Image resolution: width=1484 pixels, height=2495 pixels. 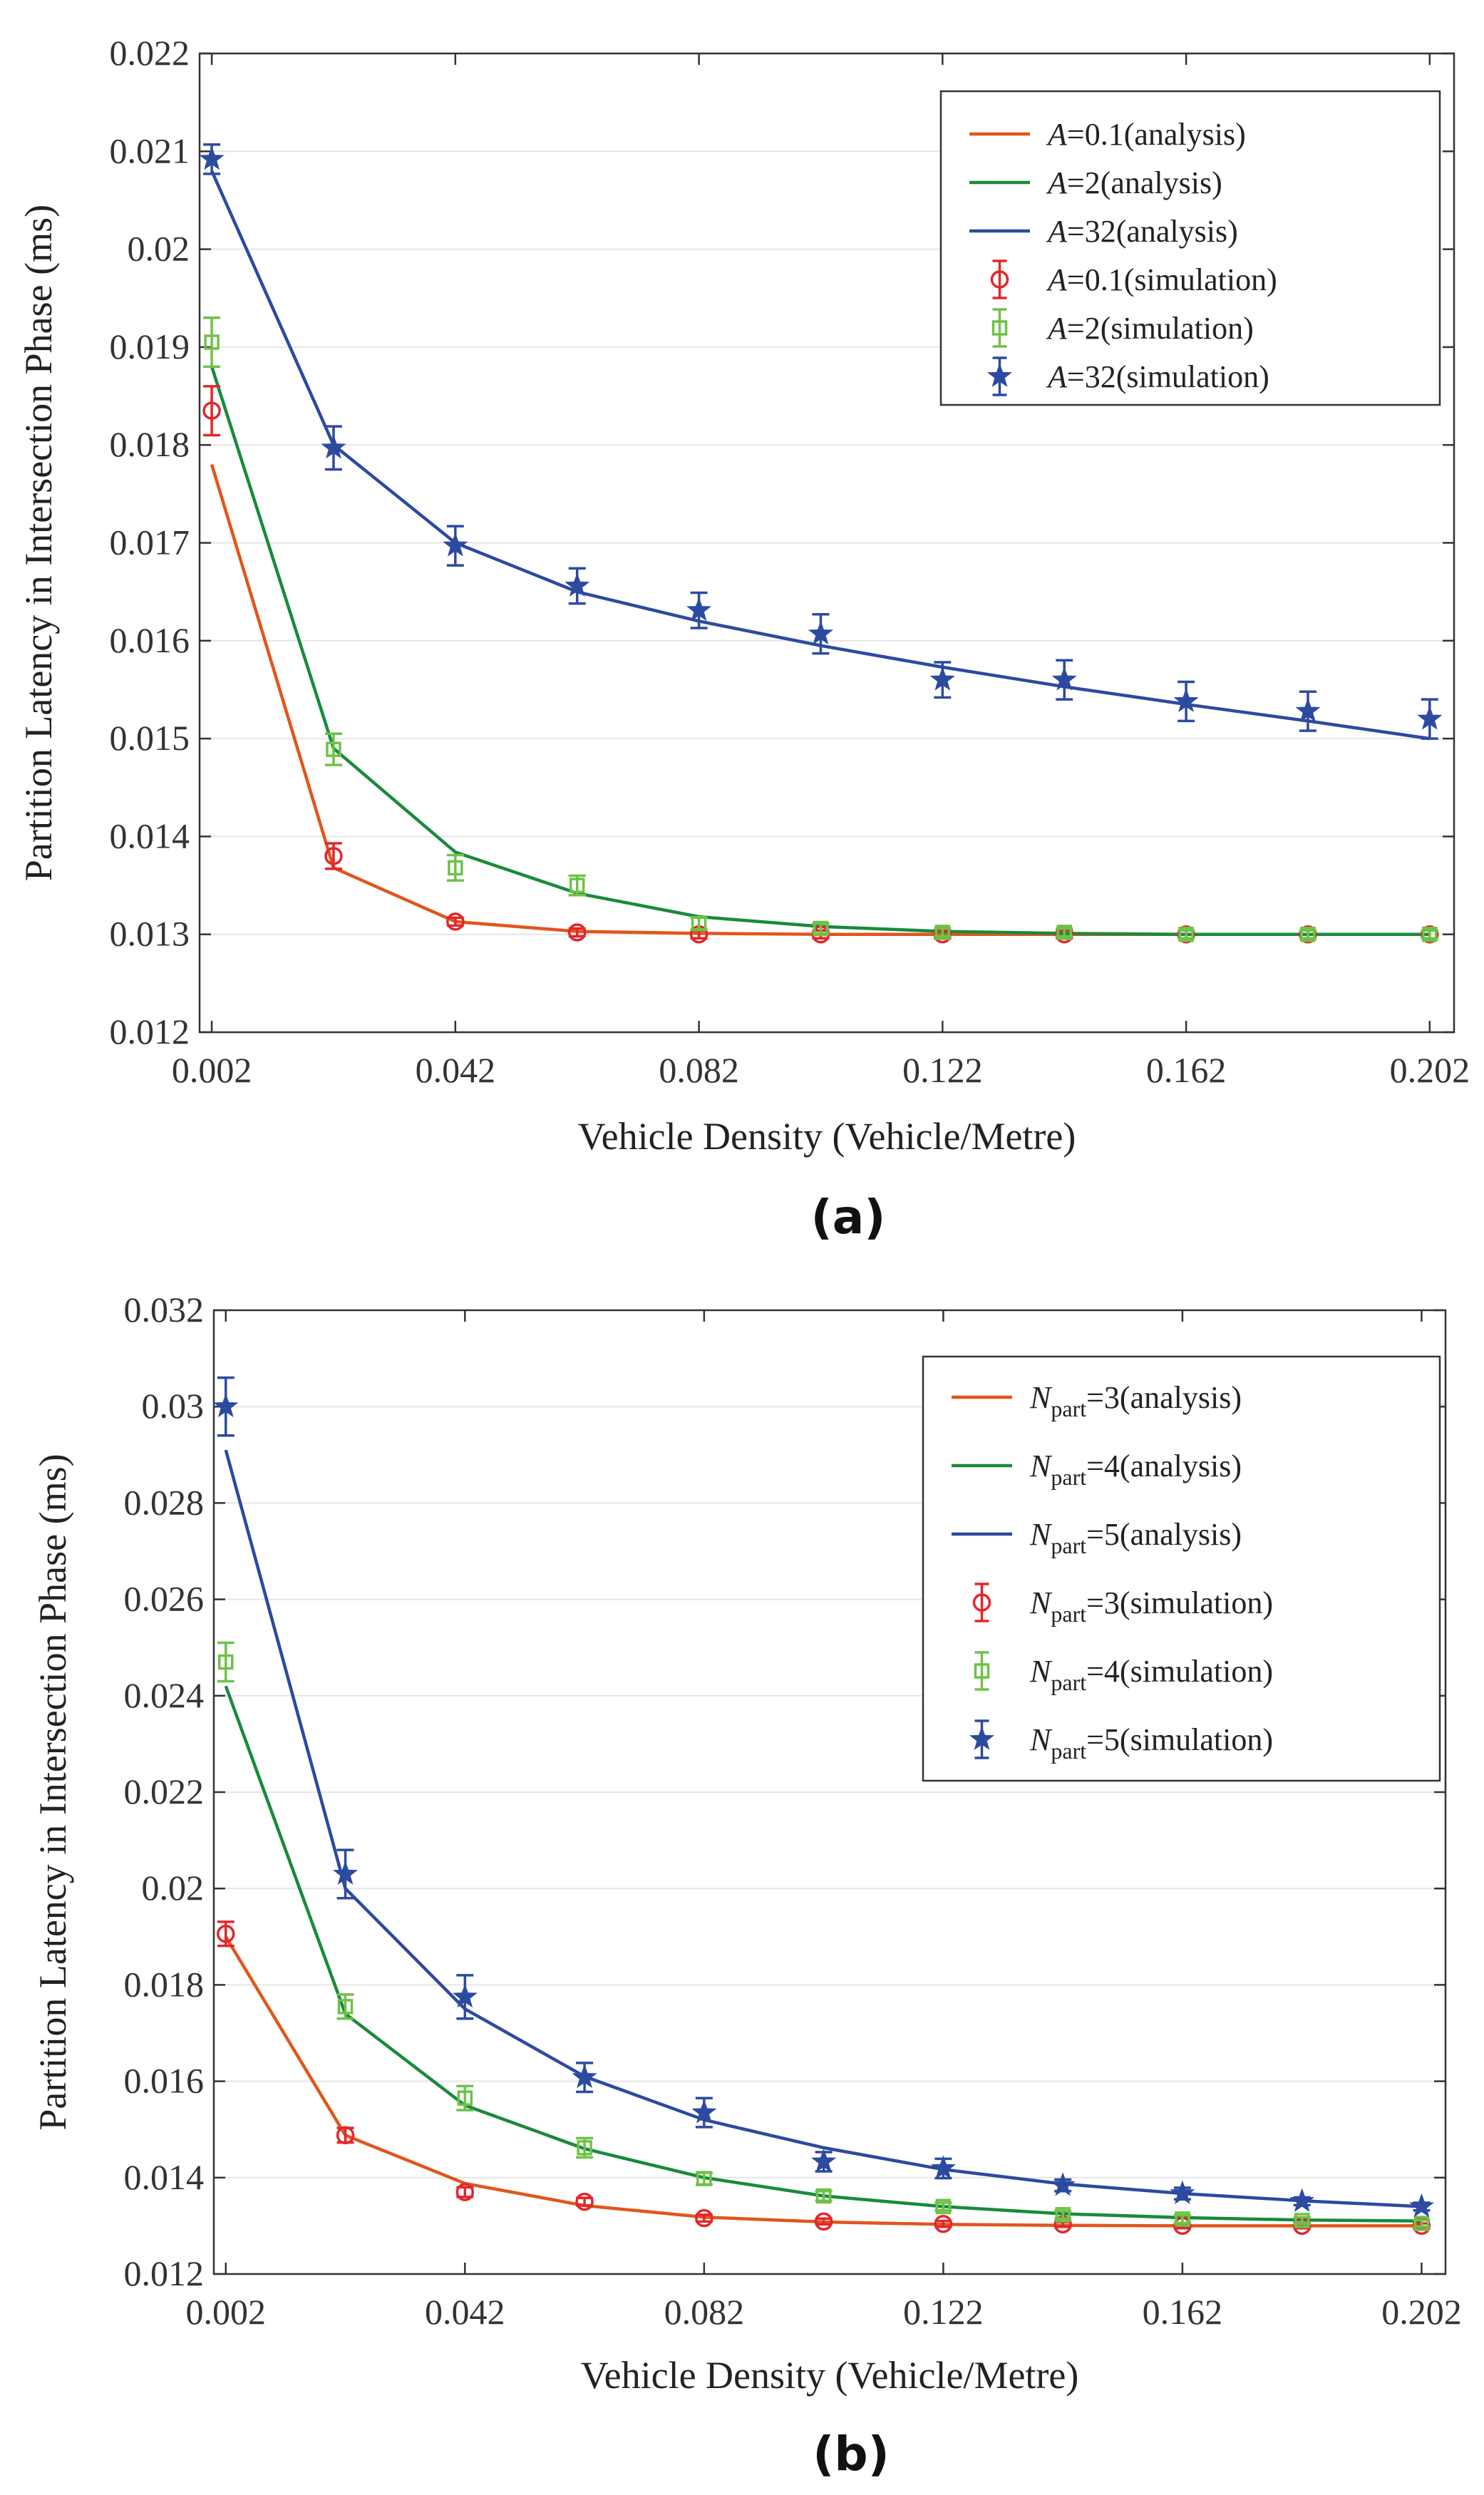 What do you see at coordinates (1164, 1398) in the screenshot?
I see `legend-text: =3(analysis)` at bounding box center [1164, 1398].